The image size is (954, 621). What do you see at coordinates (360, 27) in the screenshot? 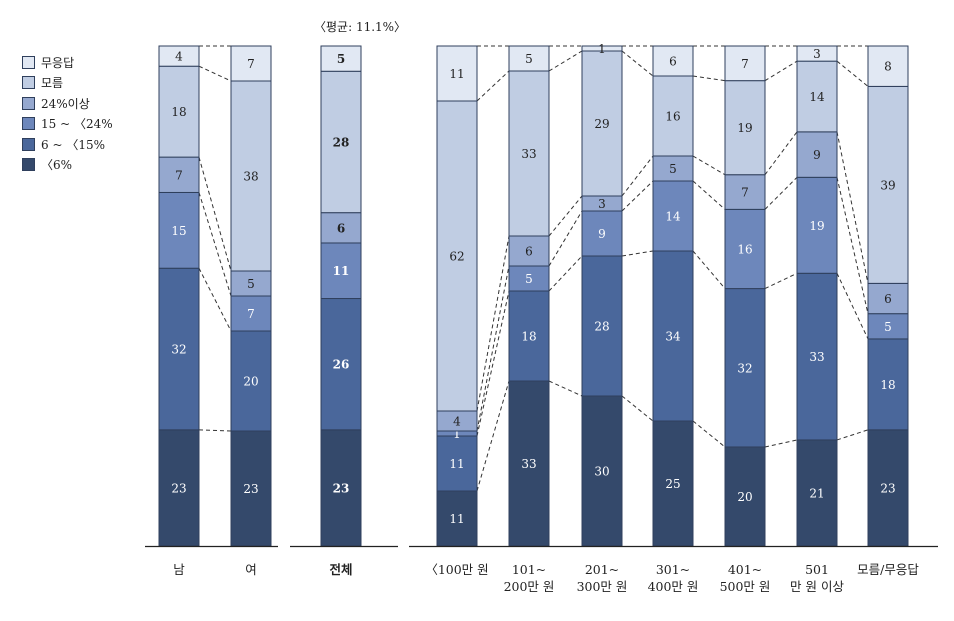
I see `average-note: 〈평균: 11.1%〉` at bounding box center [360, 27].